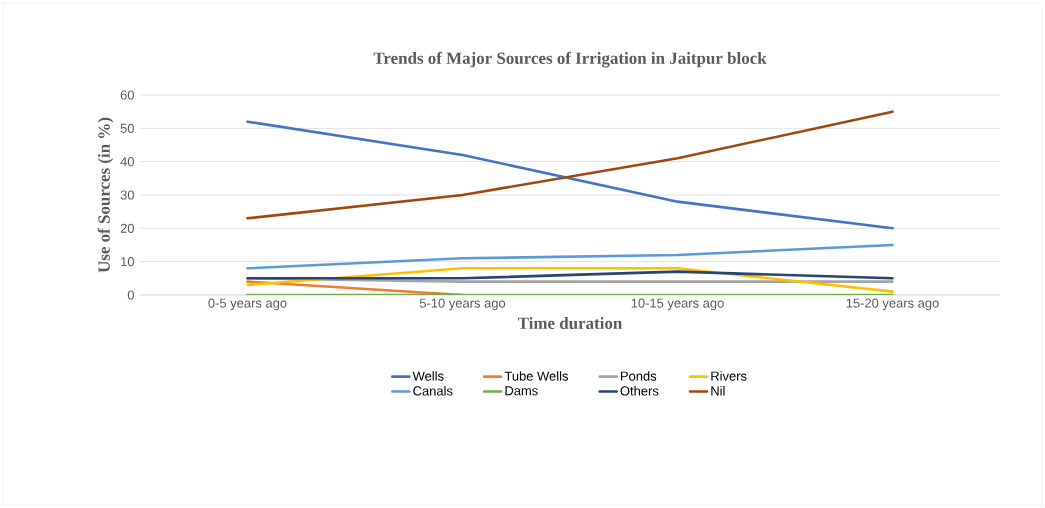  What do you see at coordinates (433, 391) in the screenshot?
I see `legend-label: Canals` at bounding box center [433, 391].